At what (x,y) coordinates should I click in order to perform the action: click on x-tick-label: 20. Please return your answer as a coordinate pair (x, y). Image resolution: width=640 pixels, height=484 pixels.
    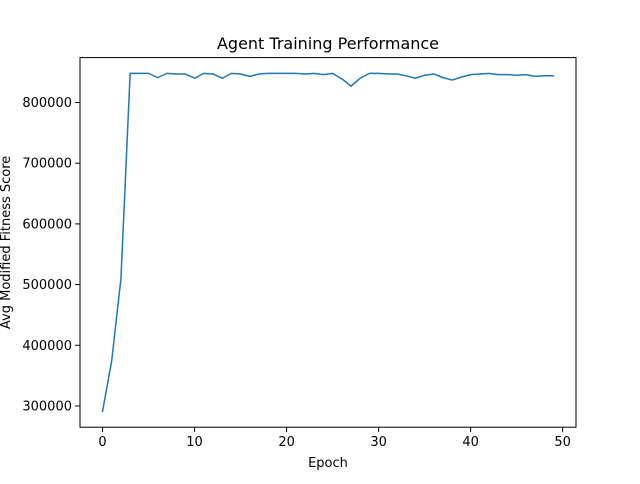
    Looking at the image, I should click on (286, 442).